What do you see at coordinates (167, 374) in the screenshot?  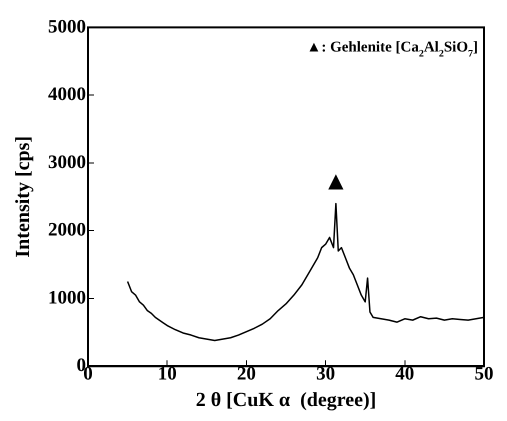 I see `x-tick-label: 10` at bounding box center [167, 374].